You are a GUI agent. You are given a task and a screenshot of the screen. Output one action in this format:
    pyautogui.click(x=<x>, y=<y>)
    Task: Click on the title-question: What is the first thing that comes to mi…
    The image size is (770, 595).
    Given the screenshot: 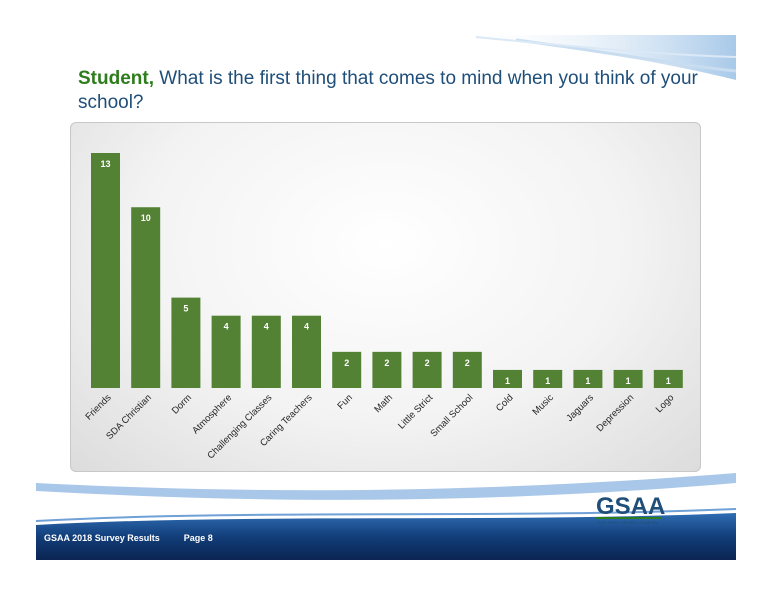 What is the action you would take?
    pyautogui.click(x=388, y=90)
    